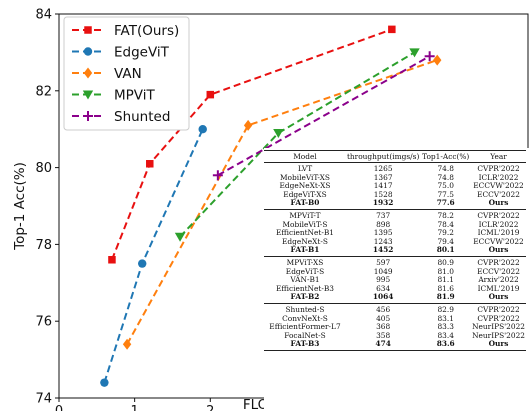 Image resolution: width=532 pixels, height=416 pixels. I want to click on legend-label-fat-ours: FAT(Ours), so click(146, 31).